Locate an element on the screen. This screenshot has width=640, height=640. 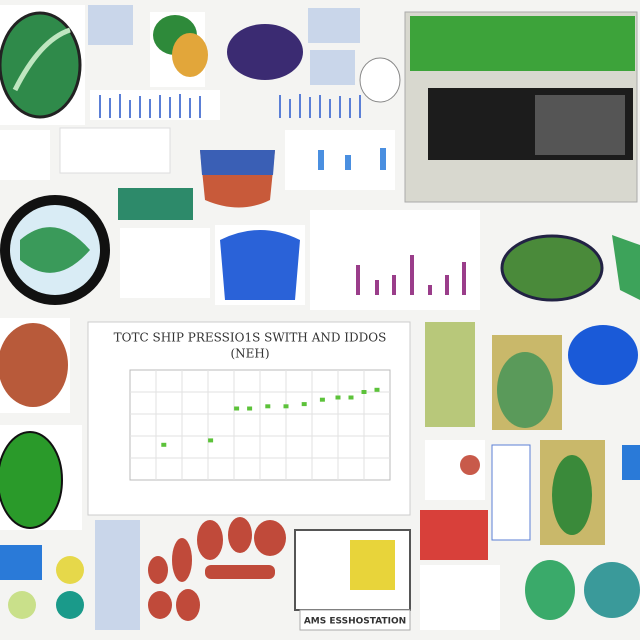
chart-subtitle: (NEH) is located at coordinates (249, 354).